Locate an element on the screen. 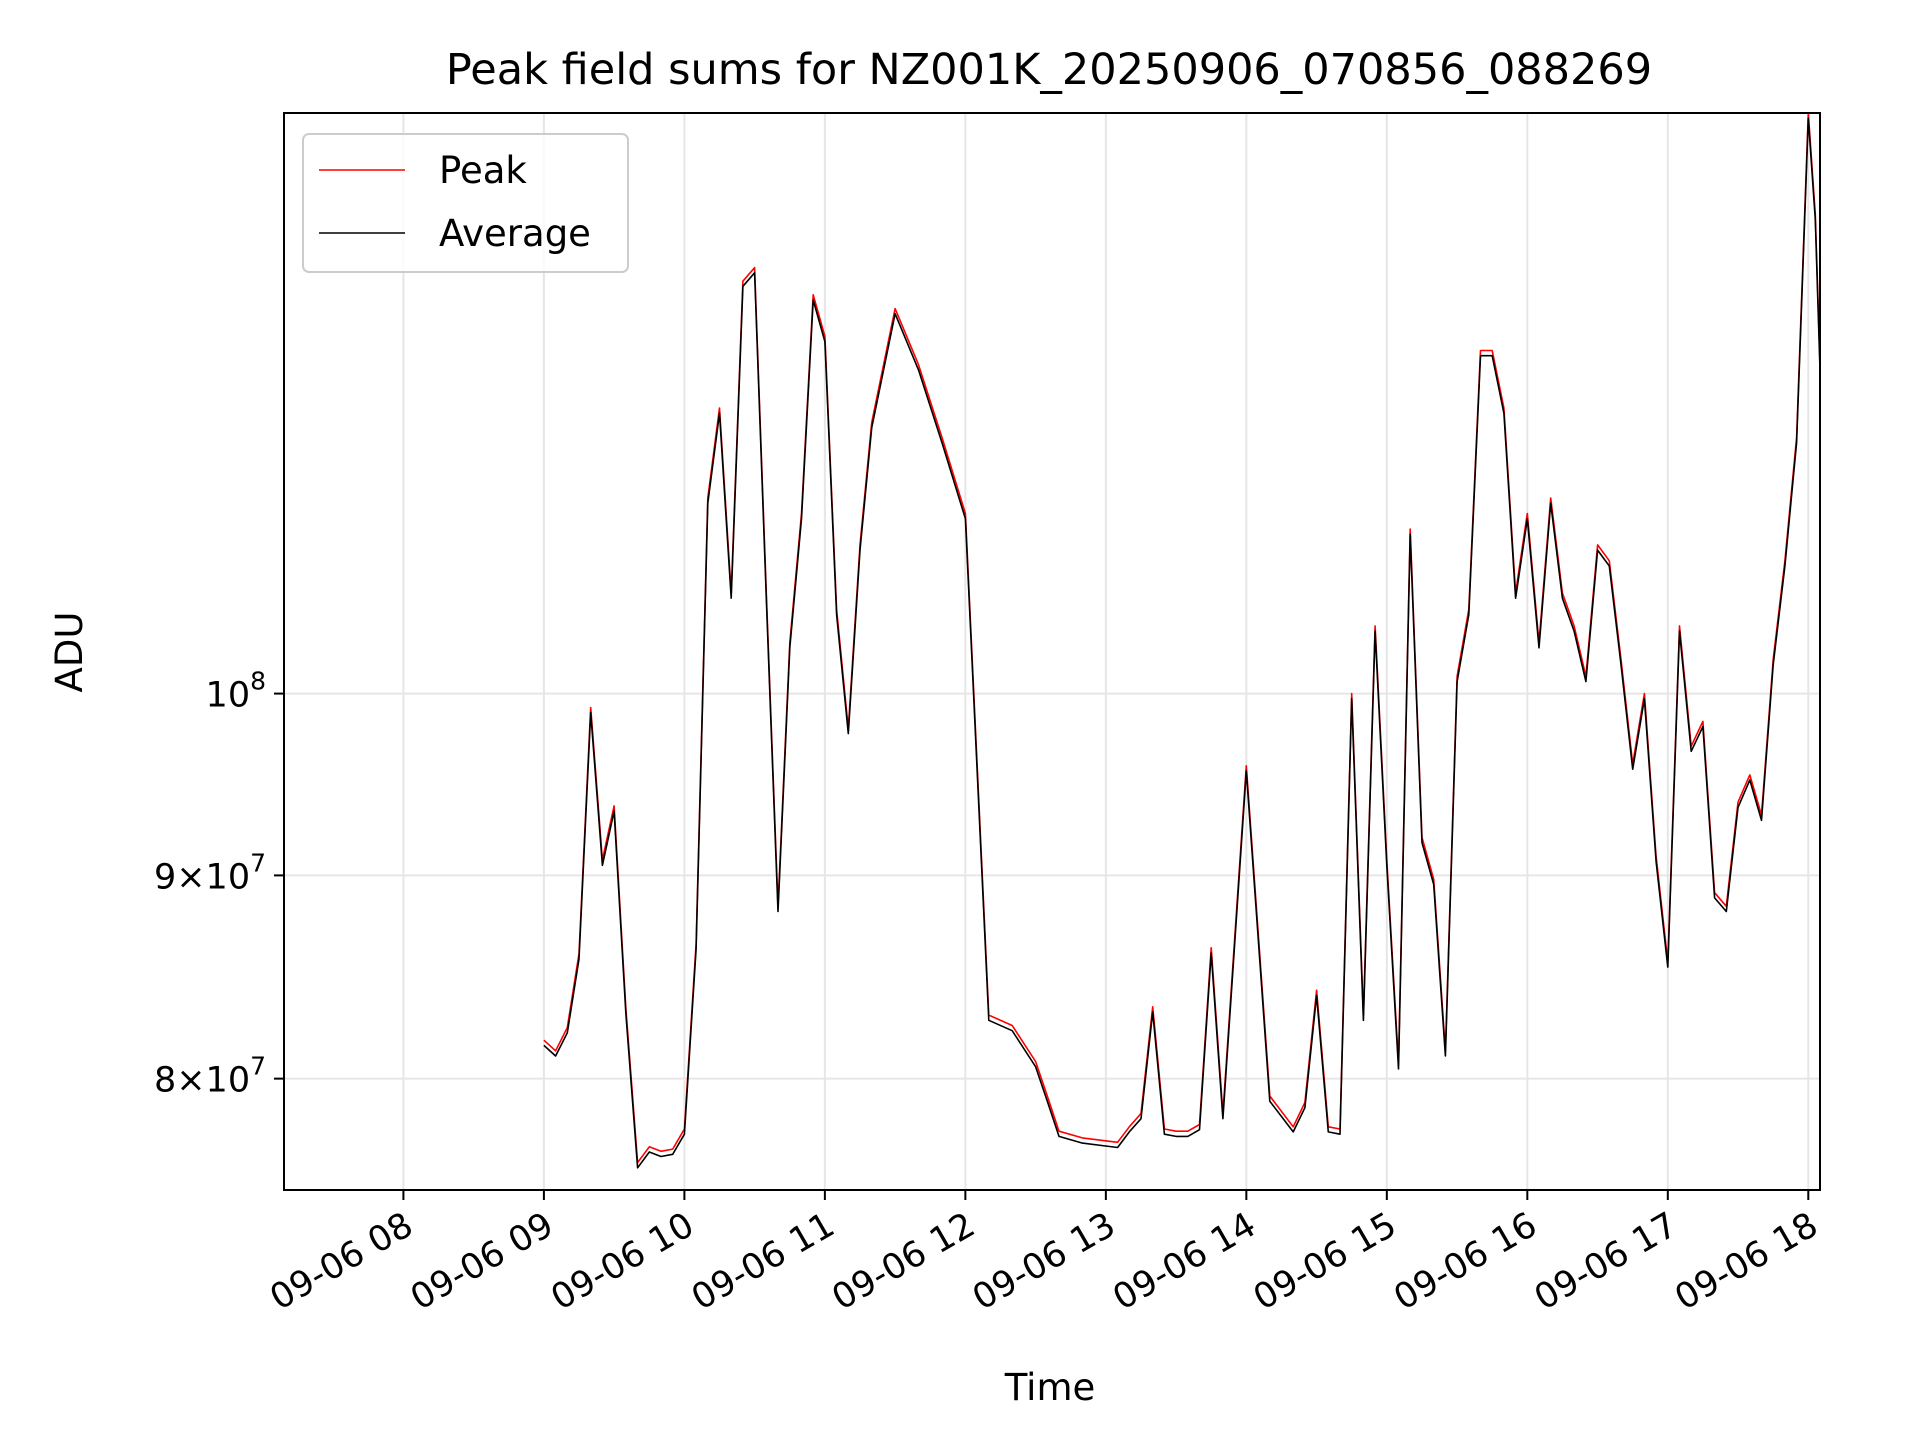 Image resolution: width=1920 pixels, height=1440 pixels. x-axis-label: Time is located at coordinates (1050, 1387).